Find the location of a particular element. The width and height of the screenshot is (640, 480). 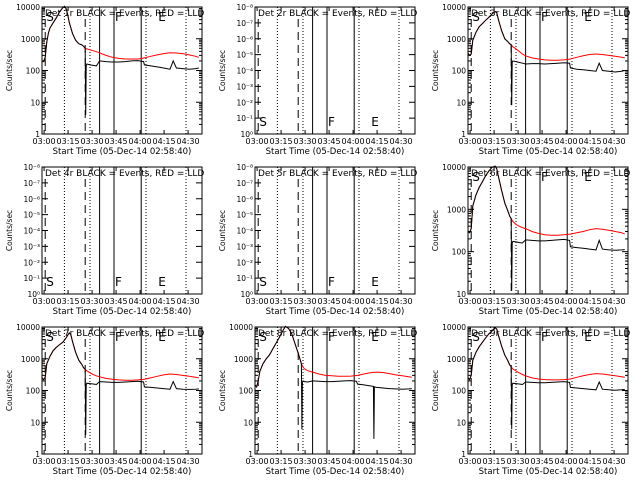

y-tick-label: 10⁻¹ is located at coordinates (244, 278).